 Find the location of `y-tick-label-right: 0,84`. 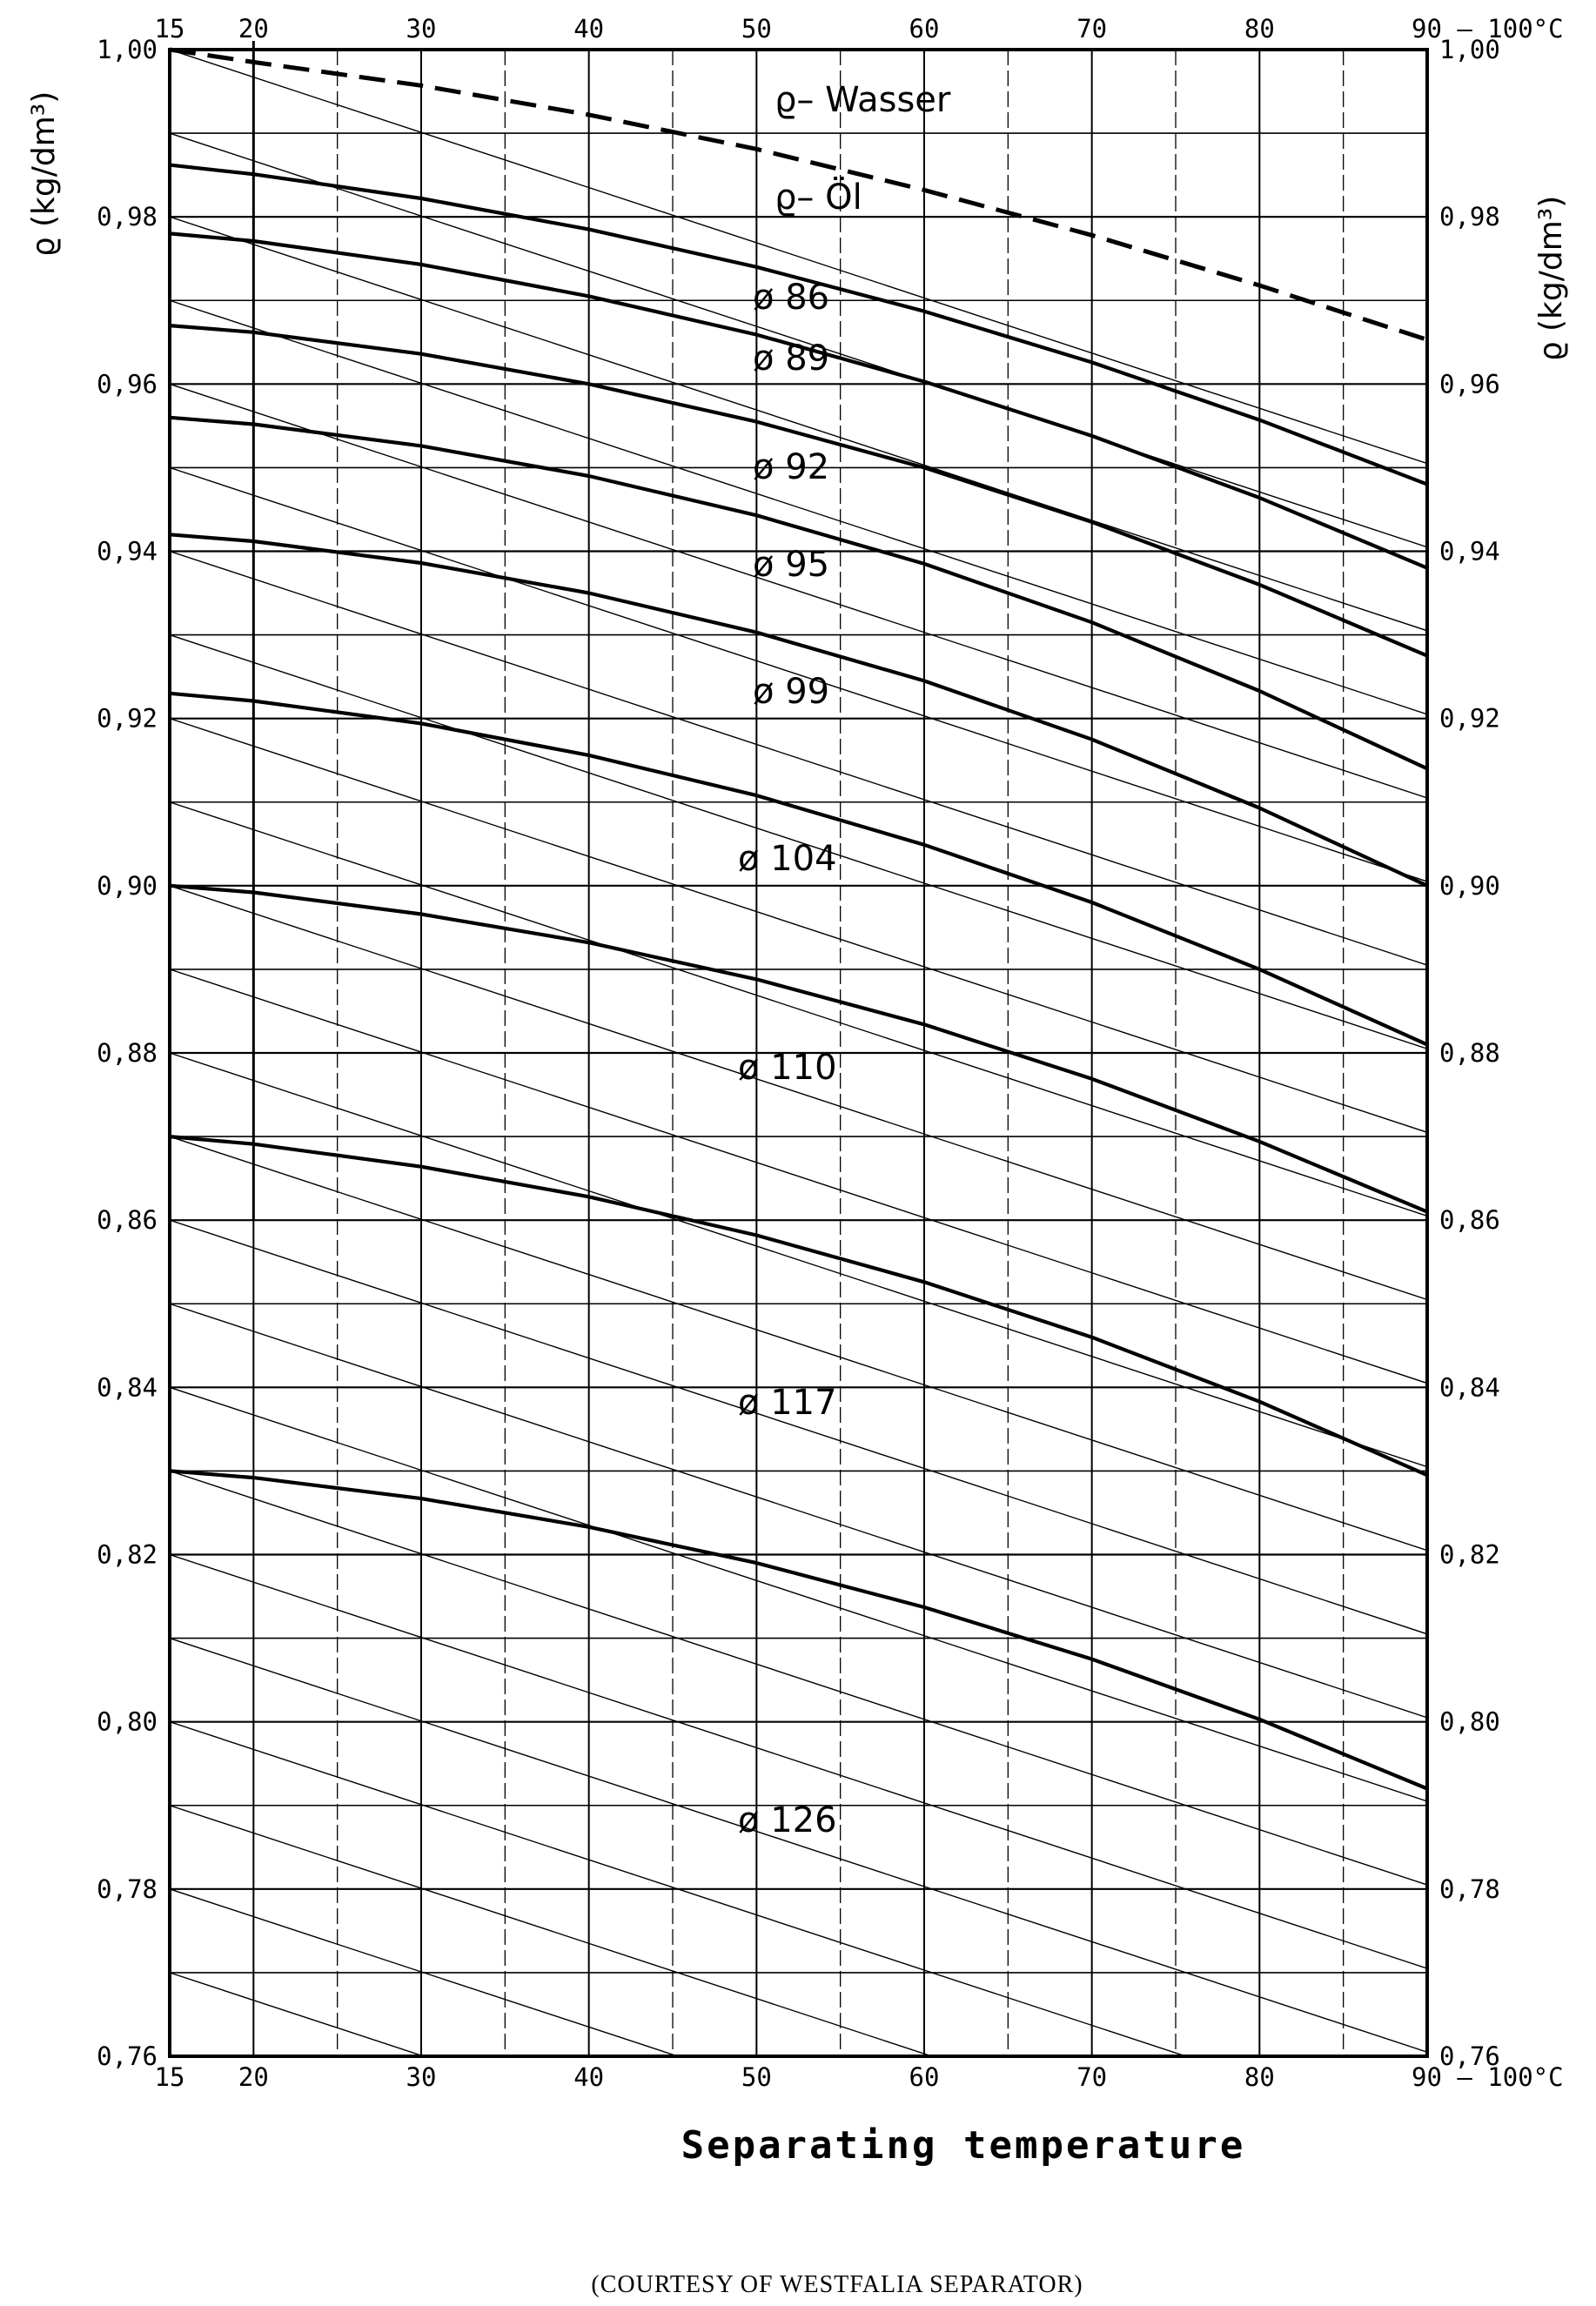

y-tick-label-right: 0,84 is located at coordinates (1469, 1387).